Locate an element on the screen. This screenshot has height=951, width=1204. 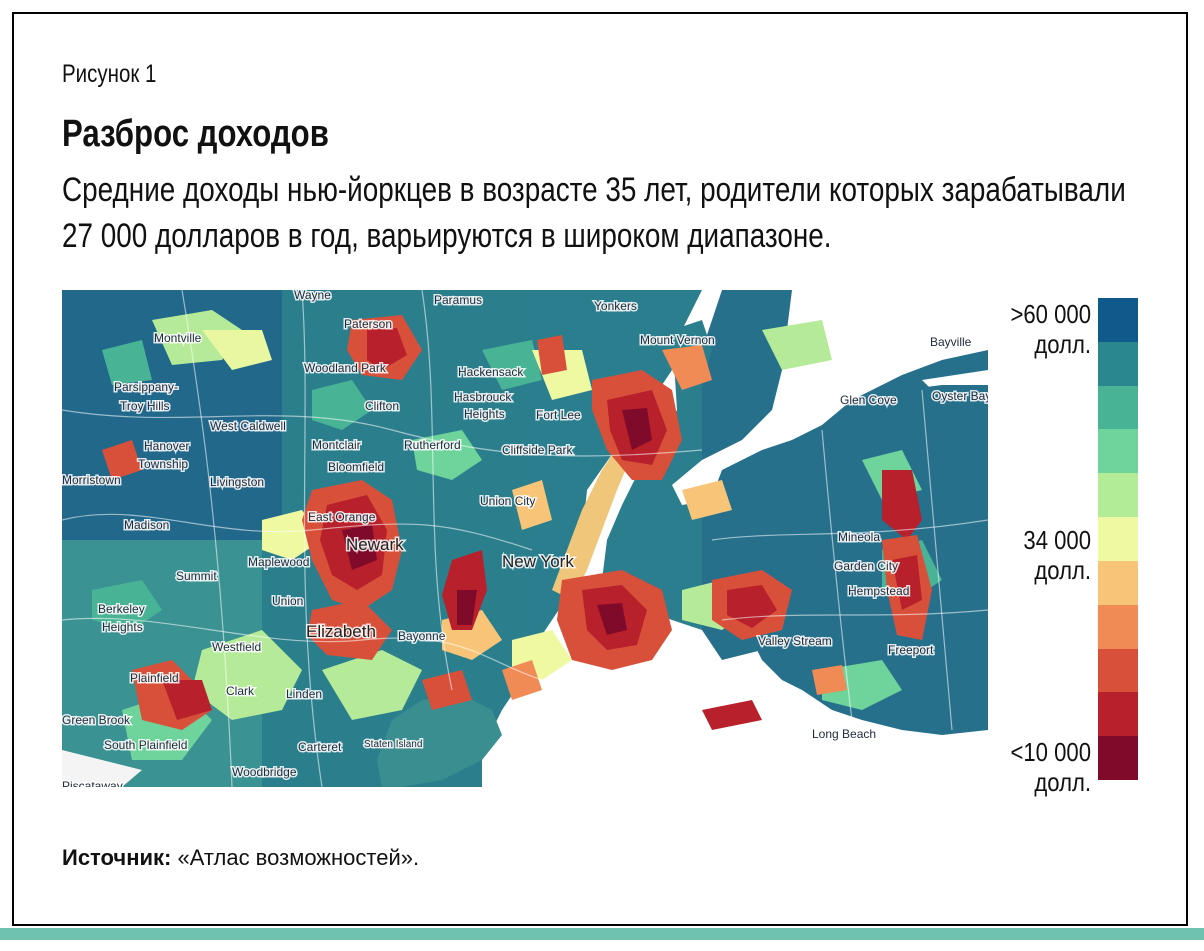
source-note: Источник: «Атлас возможностей». is located at coordinates (240, 858).